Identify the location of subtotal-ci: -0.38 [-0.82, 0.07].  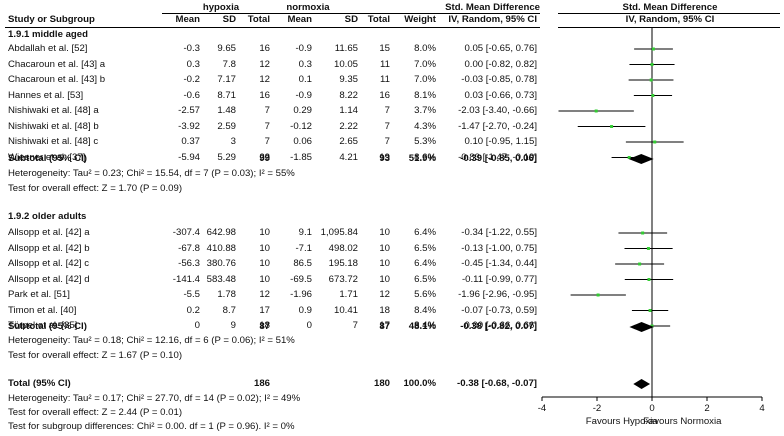
(498, 326).